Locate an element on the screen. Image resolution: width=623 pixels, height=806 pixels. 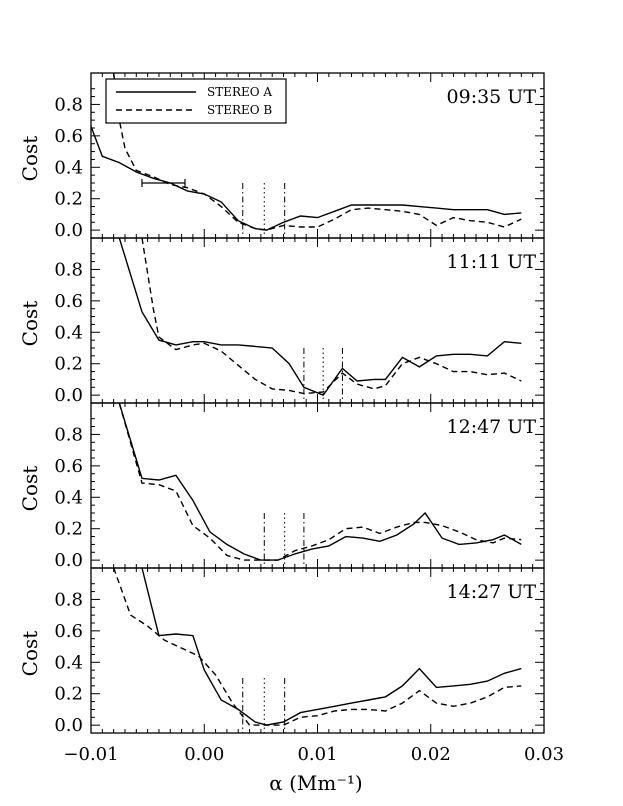
x-tick-label: 0.03 is located at coordinates (544, 754).